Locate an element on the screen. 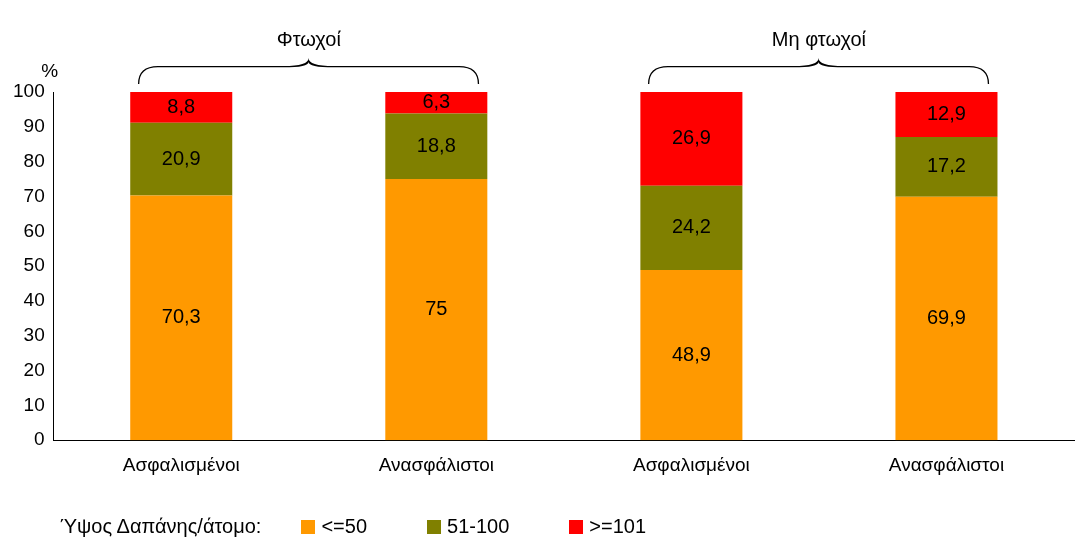  data-label: 70,3 is located at coordinates (181, 316).